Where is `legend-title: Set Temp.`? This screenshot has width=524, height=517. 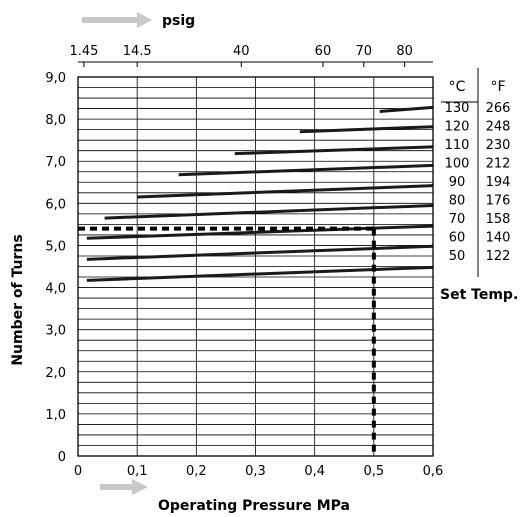 legend-title: Set Temp. is located at coordinates (479, 295).